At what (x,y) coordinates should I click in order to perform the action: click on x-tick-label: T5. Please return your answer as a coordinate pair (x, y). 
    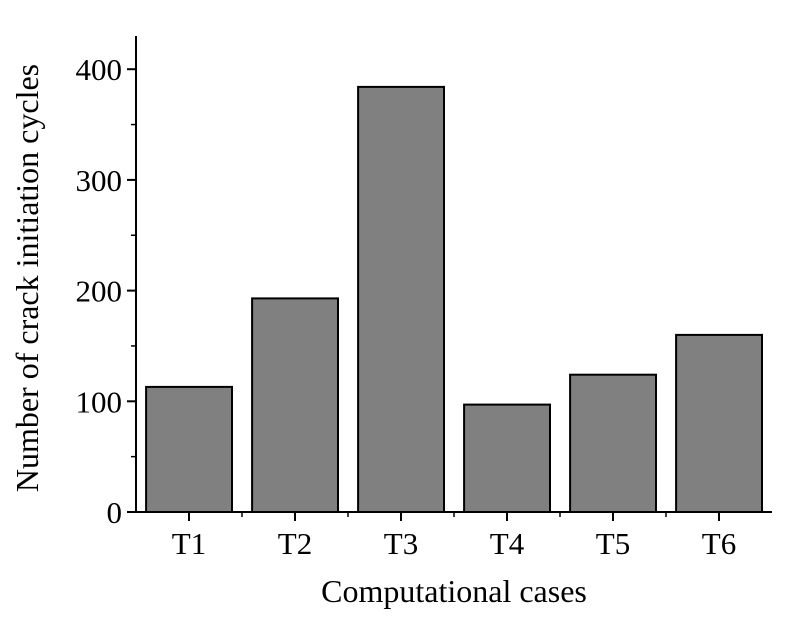
    Looking at the image, I should click on (613, 543).